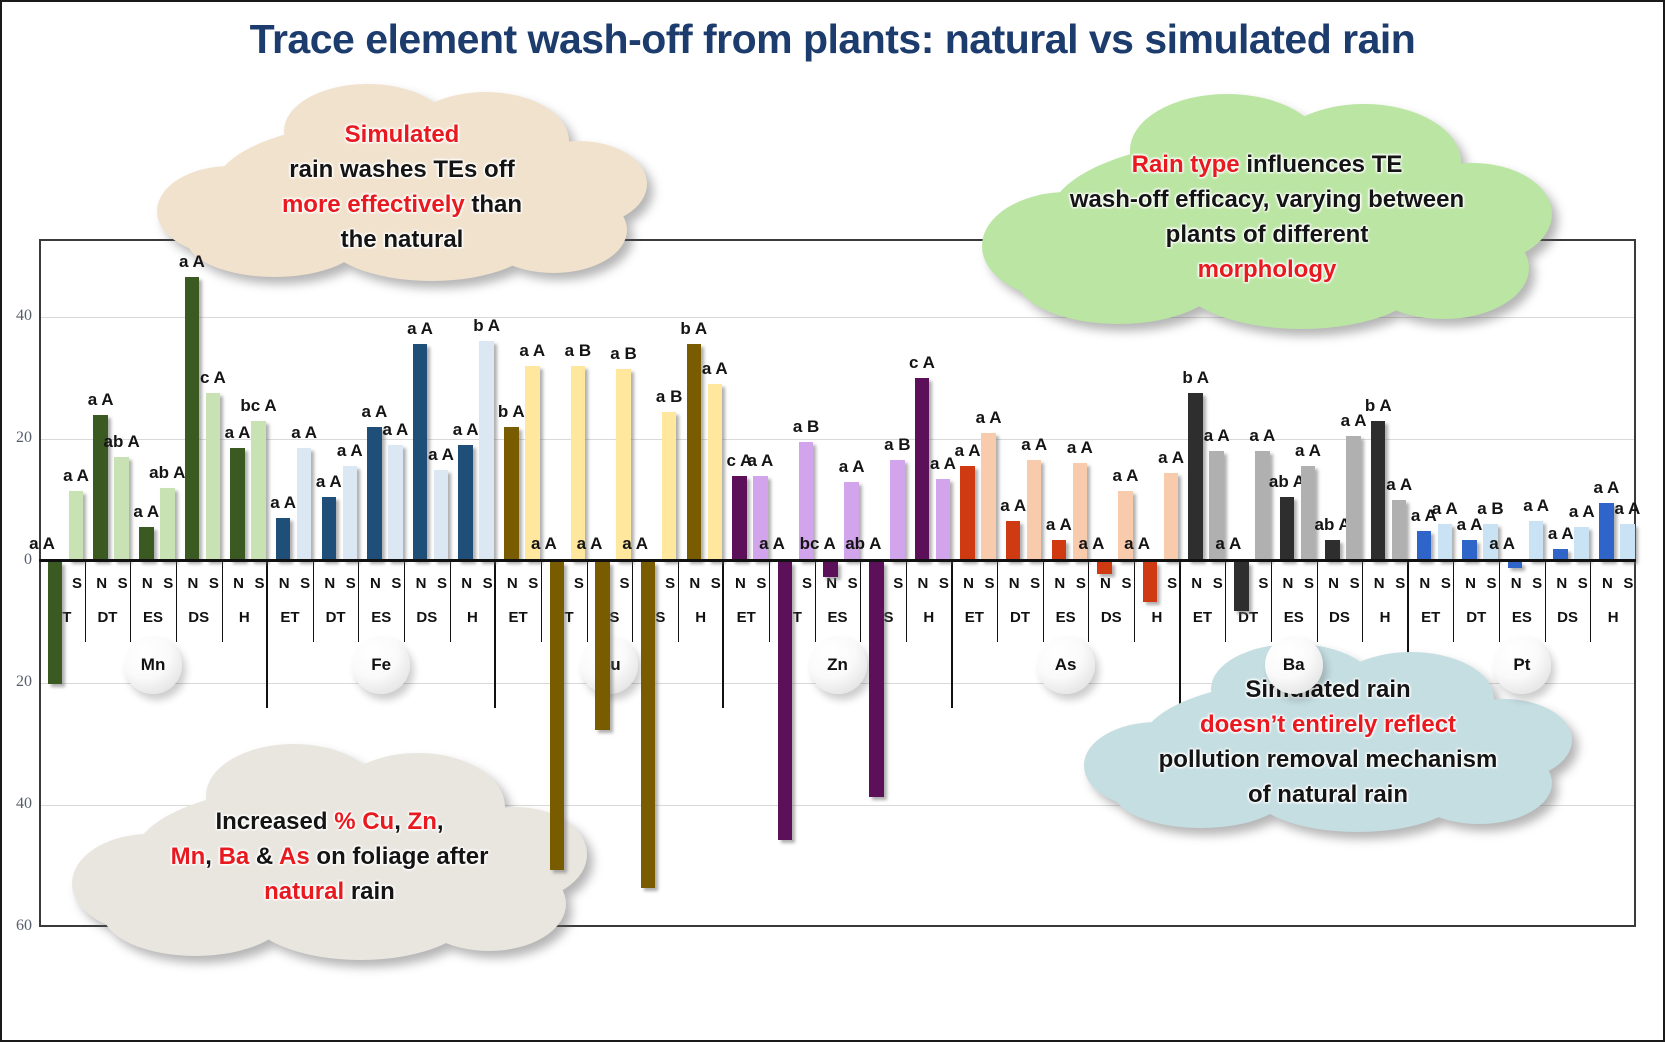 The width and height of the screenshot is (1665, 1042). I want to click on bar-Ba-H-N, so click(1378, 490).